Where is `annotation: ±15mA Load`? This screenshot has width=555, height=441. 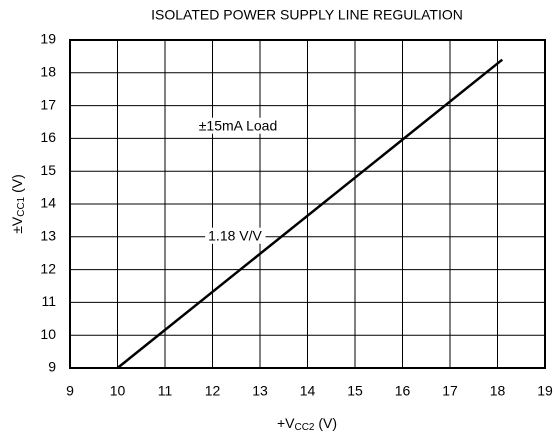 annotation: ±15mA Load is located at coordinates (238, 126).